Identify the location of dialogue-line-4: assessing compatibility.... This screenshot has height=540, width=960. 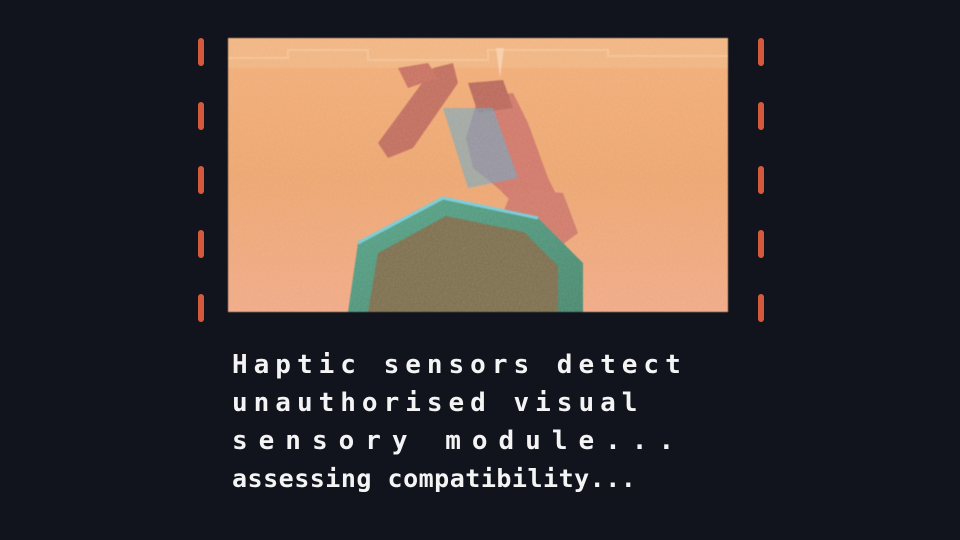
(434, 478).